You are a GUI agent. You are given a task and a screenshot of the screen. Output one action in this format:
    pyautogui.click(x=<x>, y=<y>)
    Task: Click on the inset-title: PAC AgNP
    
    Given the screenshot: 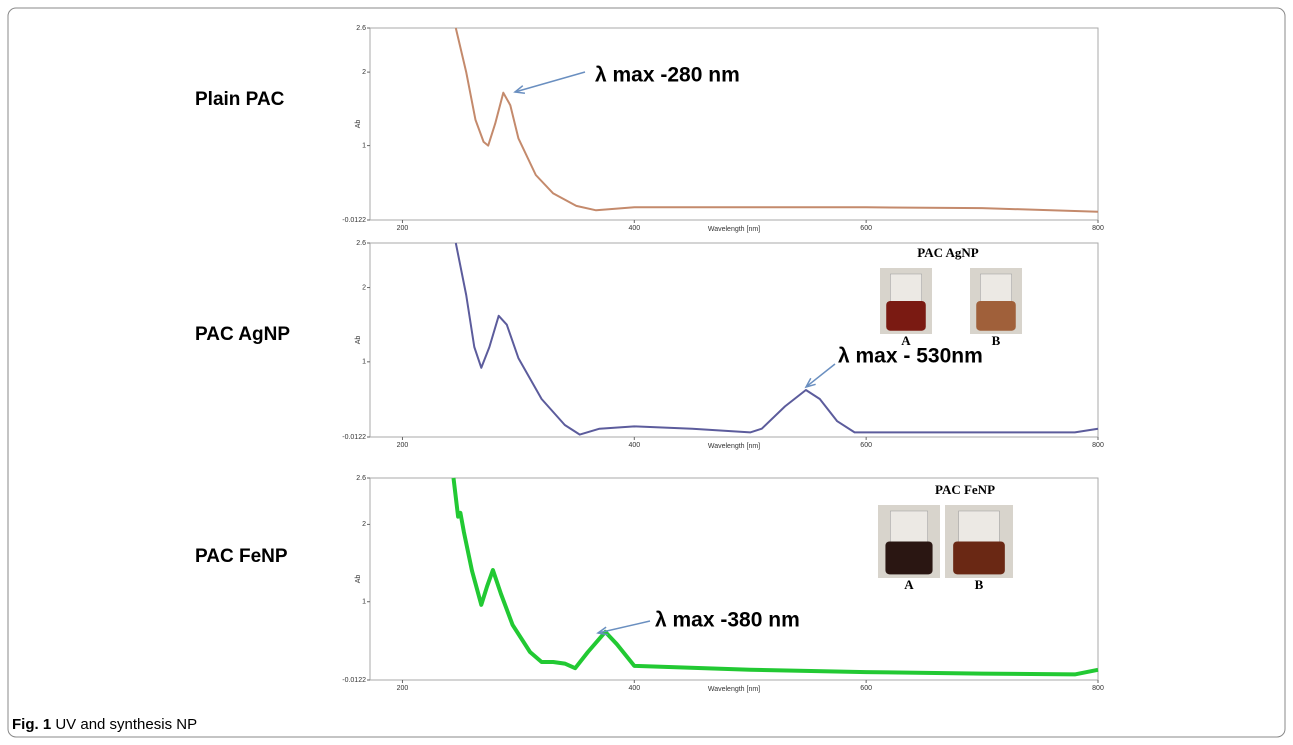 What is the action you would take?
    pyautogui.click(x=948, y=252)
    